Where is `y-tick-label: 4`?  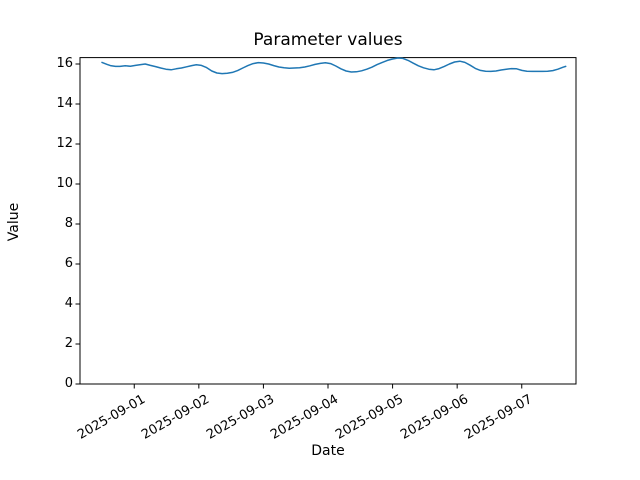
y-tick-label: 4 is located at coordinates (68, 303).